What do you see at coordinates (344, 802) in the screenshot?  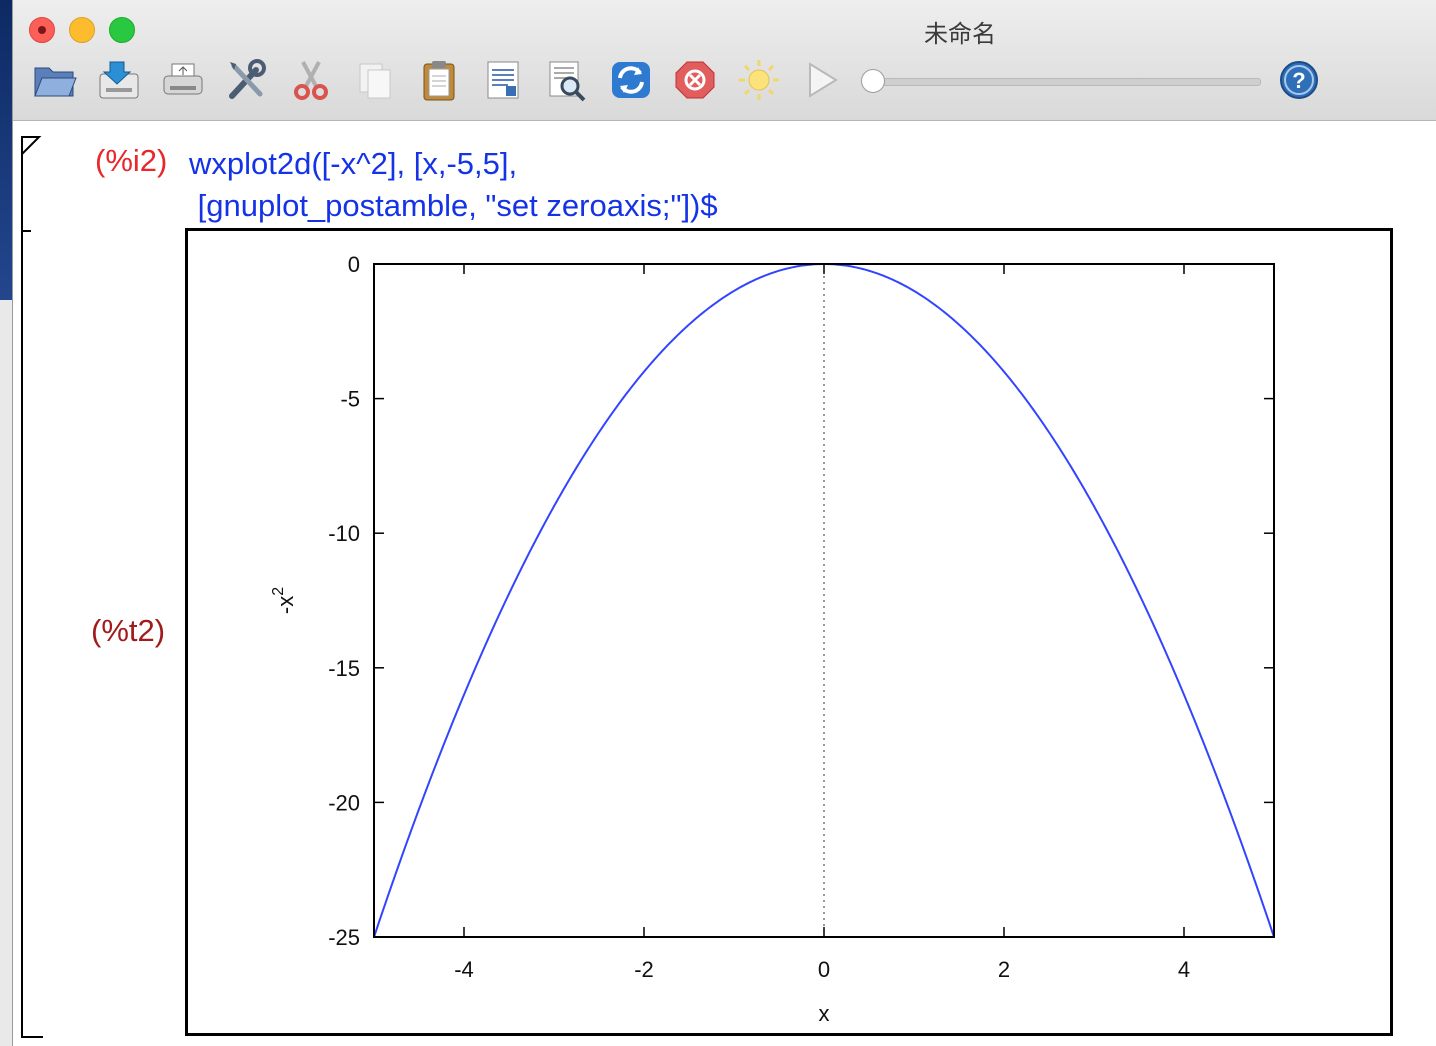 I see `y-tick-label: -20` at bounding box center [344, 802].